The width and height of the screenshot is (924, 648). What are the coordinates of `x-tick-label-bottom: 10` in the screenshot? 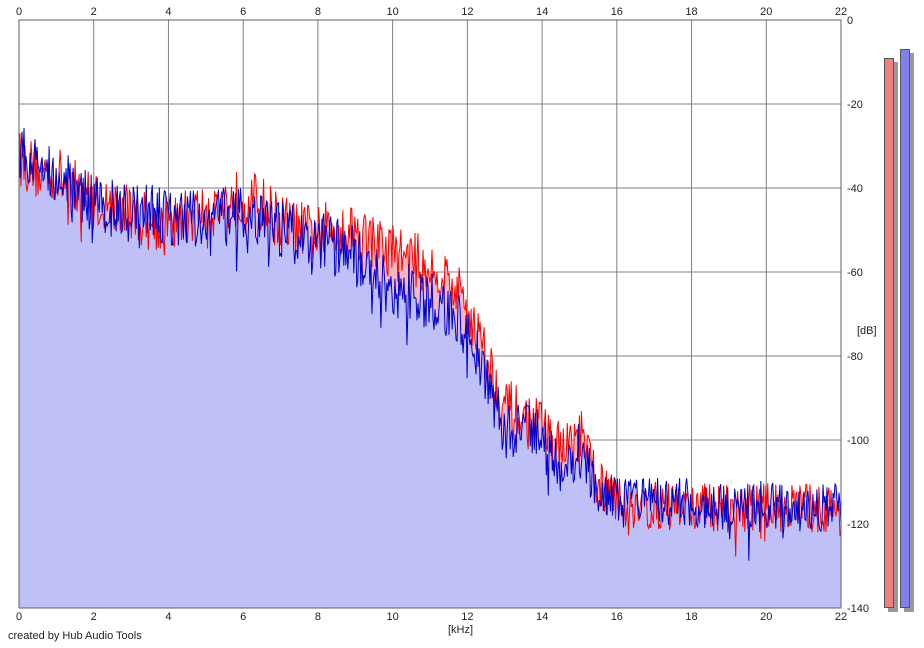 It's located at (393, 617).